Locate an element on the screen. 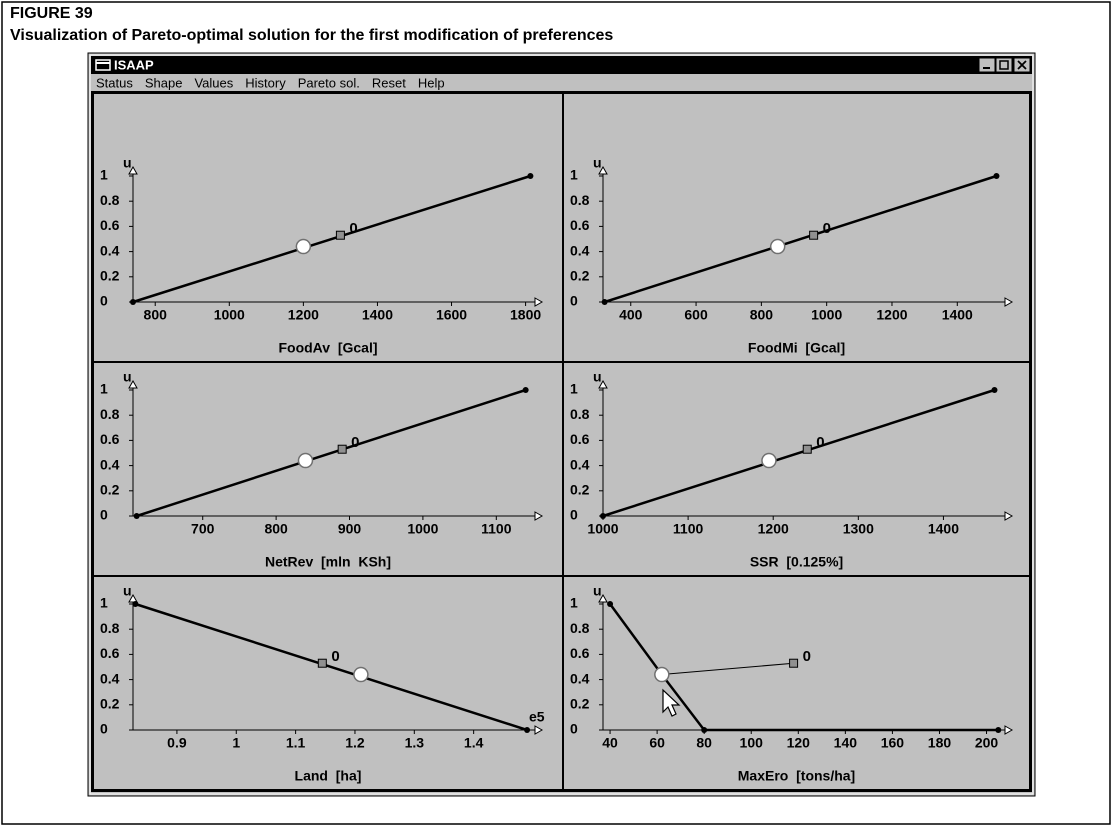 Image resolution: width=1114 pixels, height=827 pixels. x-tick-label: 600 is located at coordinates (696, 315).